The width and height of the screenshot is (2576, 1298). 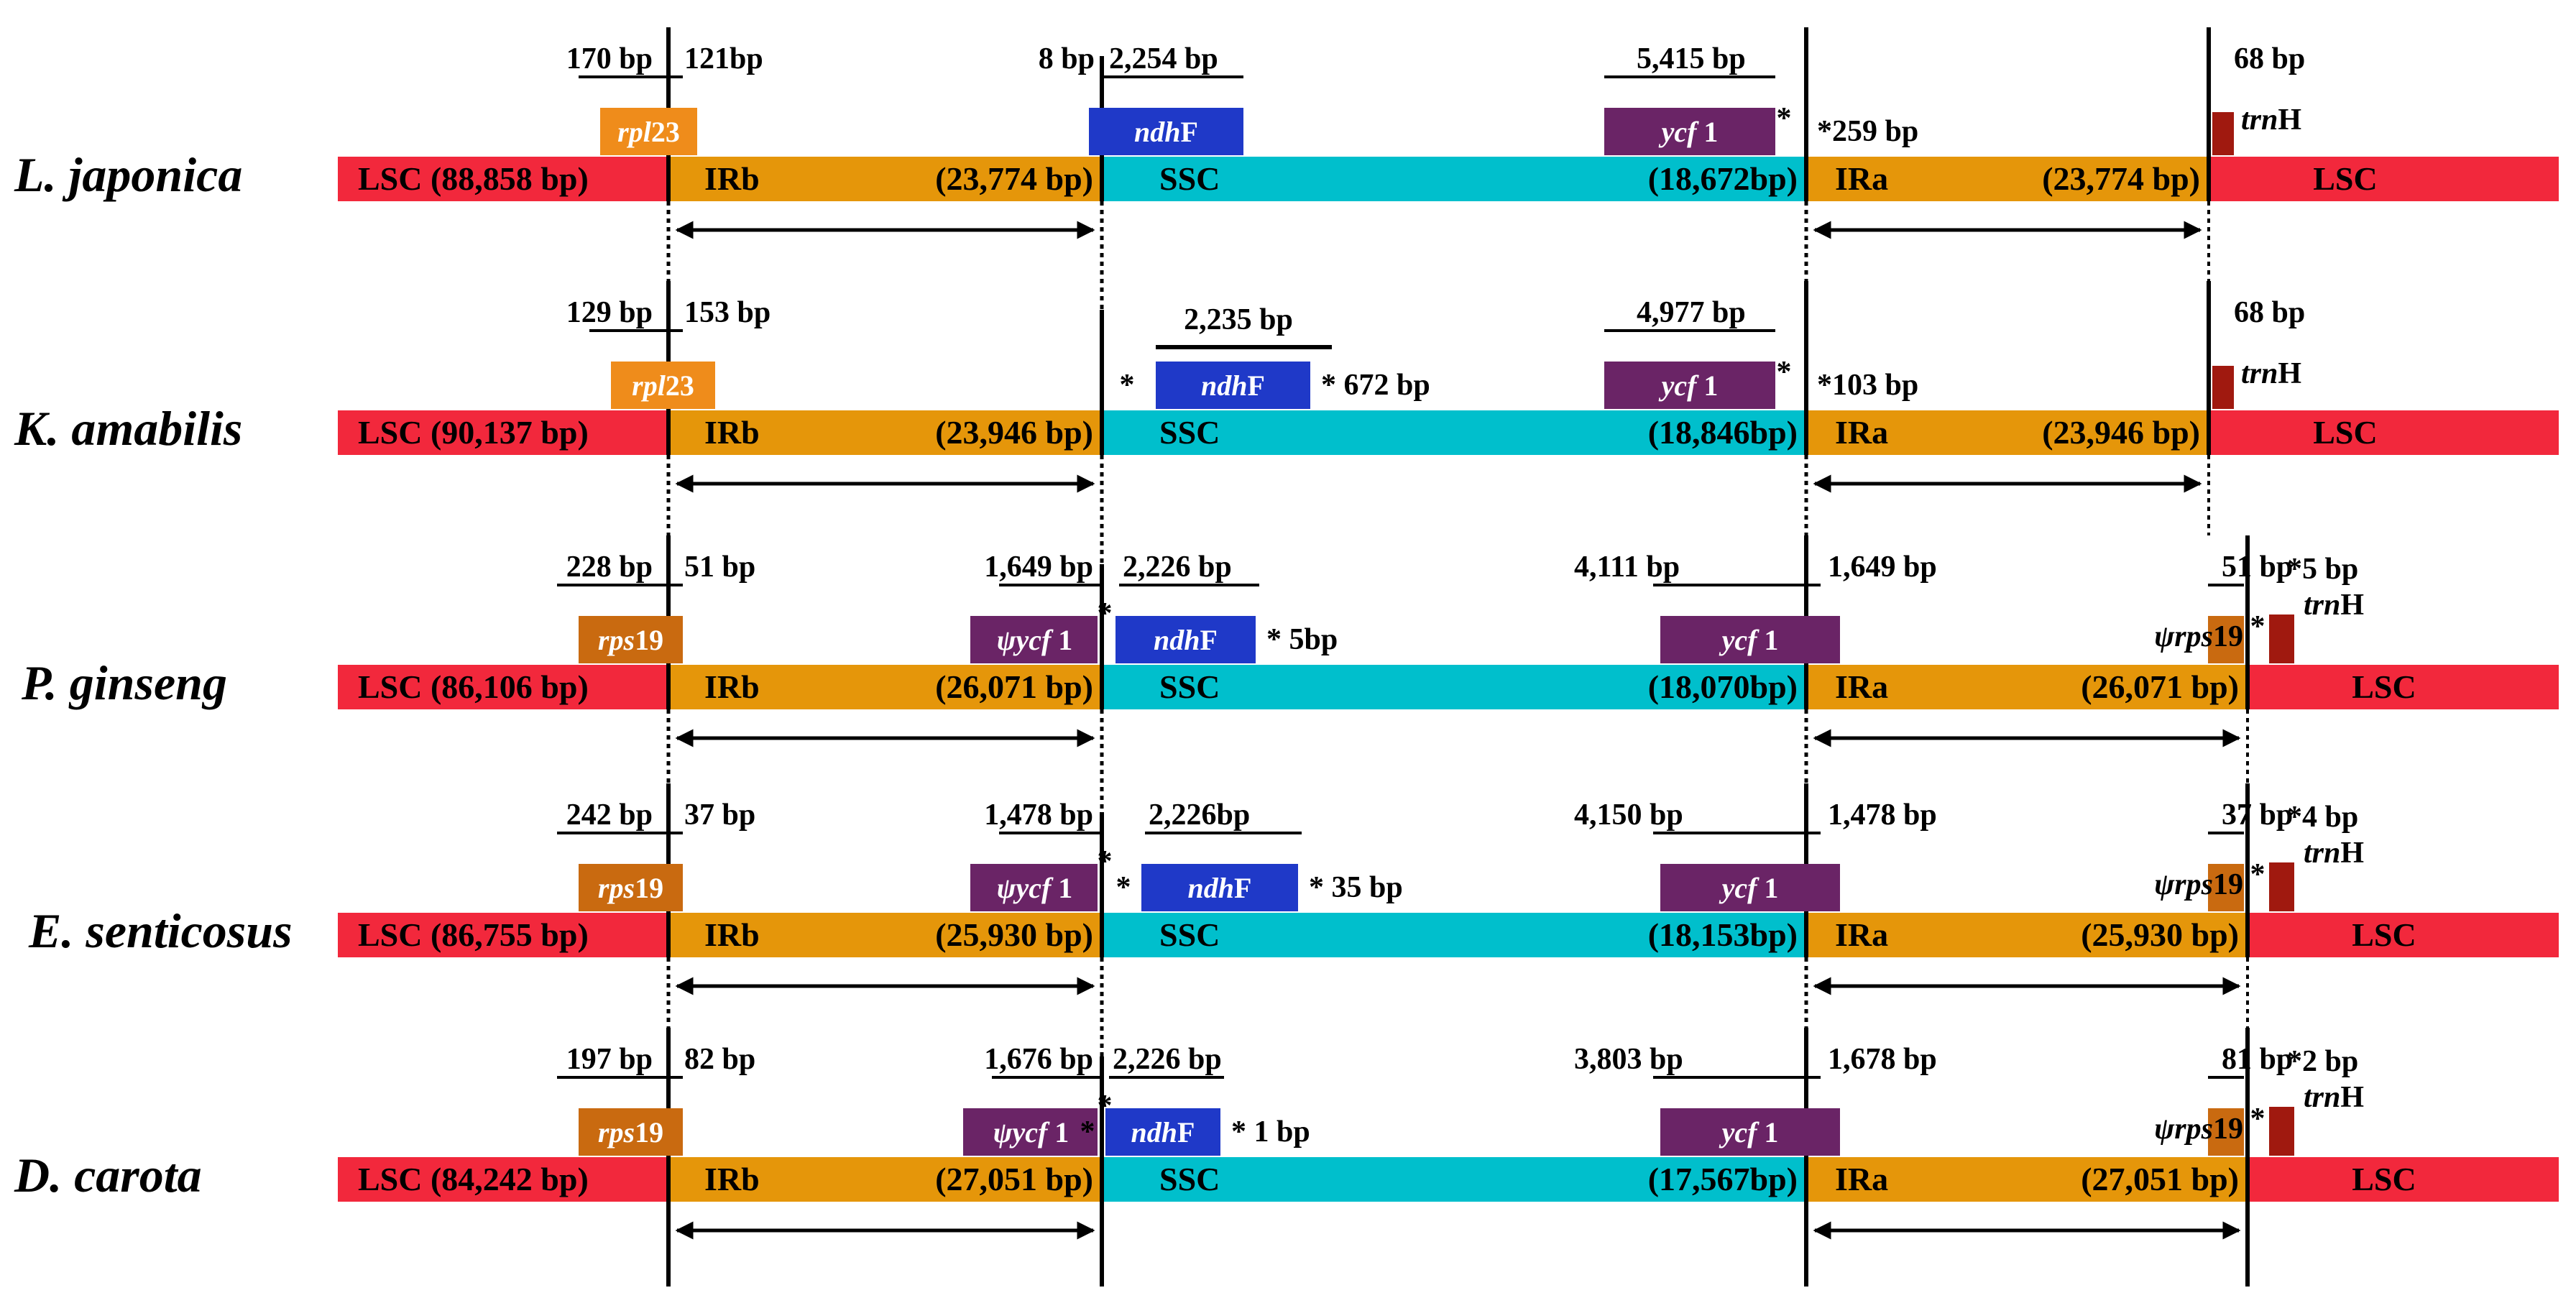 What do you see at coordinates (1454, 687) in the screenshot?
I see `ssc-segment` at bounding box center [1454, 687].